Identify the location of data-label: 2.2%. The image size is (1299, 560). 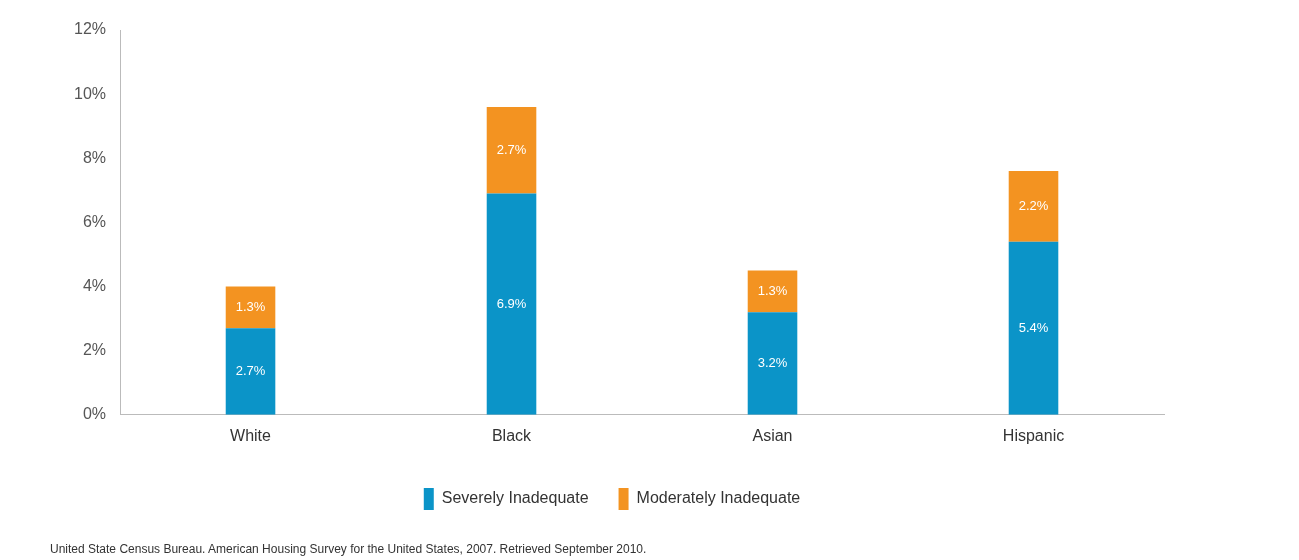
(1033, 205).